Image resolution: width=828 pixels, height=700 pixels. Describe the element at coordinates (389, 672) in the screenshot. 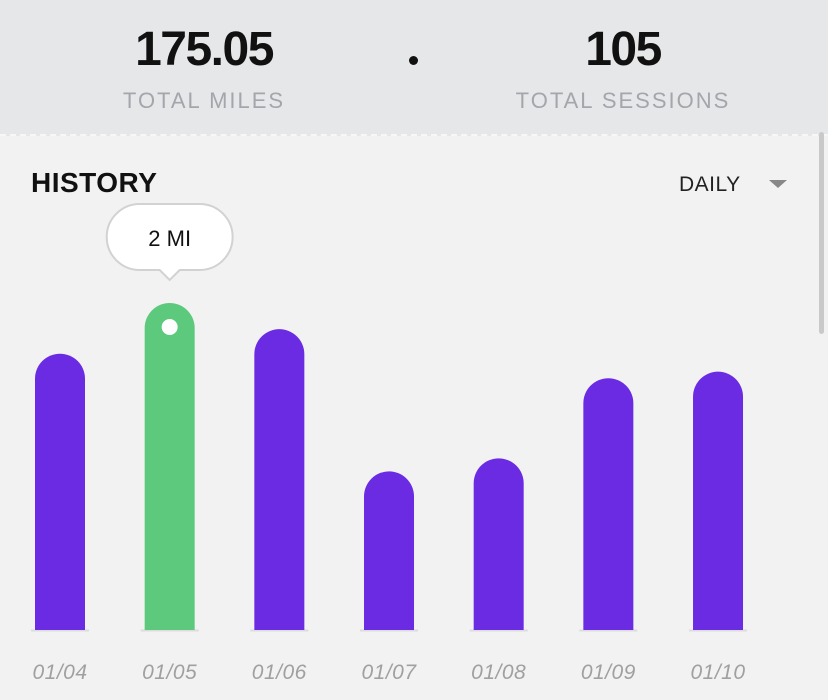

I see `x-tick-label: 01/07` at that location.